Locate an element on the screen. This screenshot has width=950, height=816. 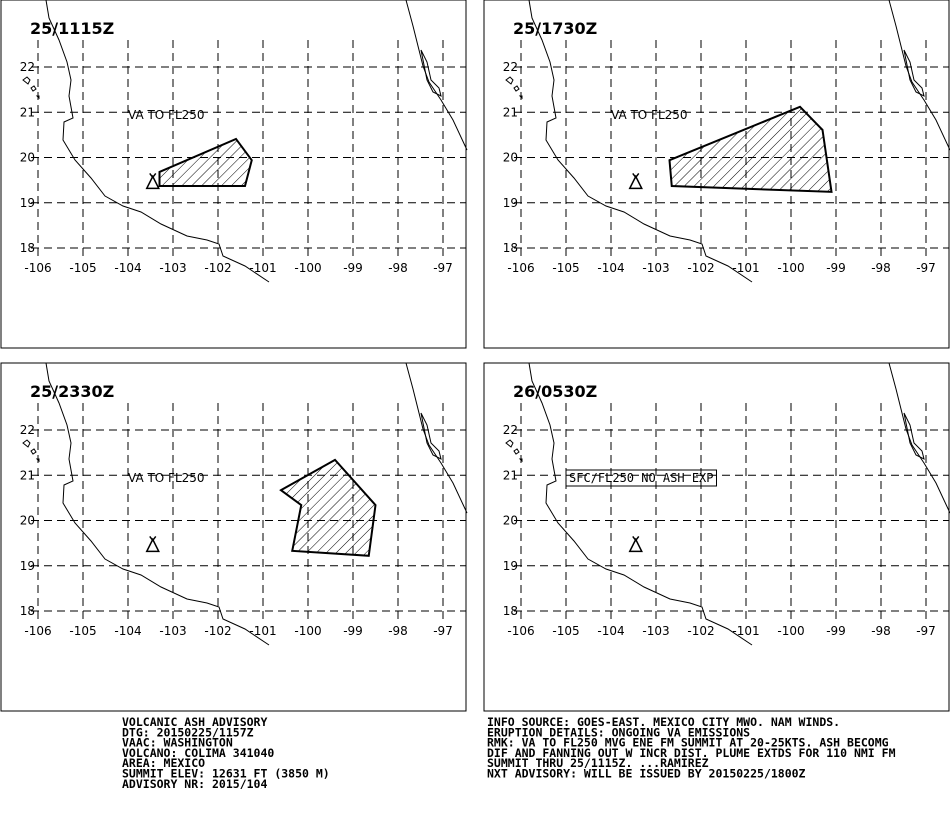
panel-time: 25/1115Z is located at coordinates (72, 28).